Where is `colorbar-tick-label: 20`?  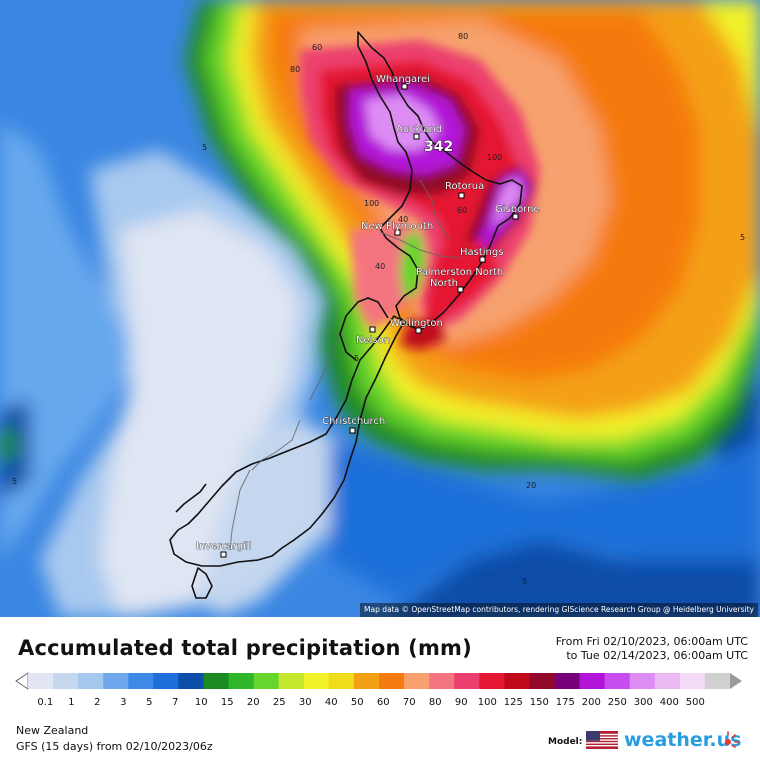
colorbar-tick-label: 20 is located at coordinates (253, 702).